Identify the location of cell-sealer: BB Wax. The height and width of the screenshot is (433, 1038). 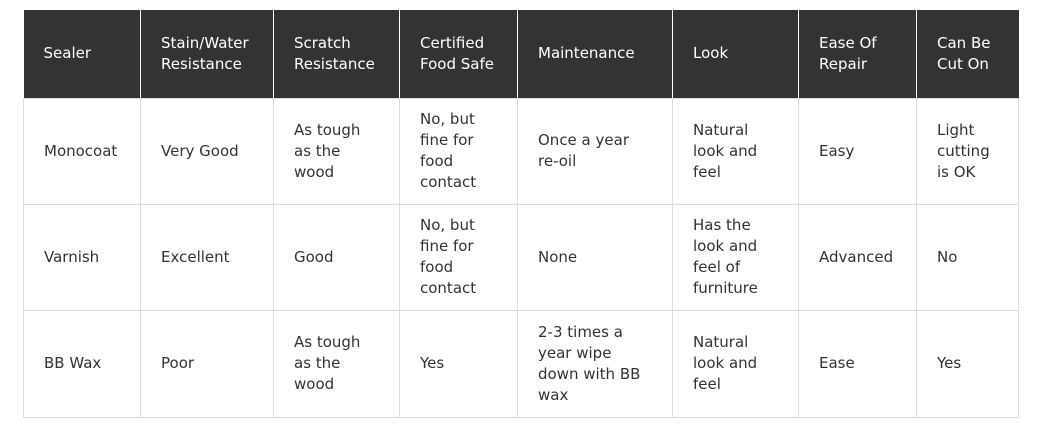
(82, 363).